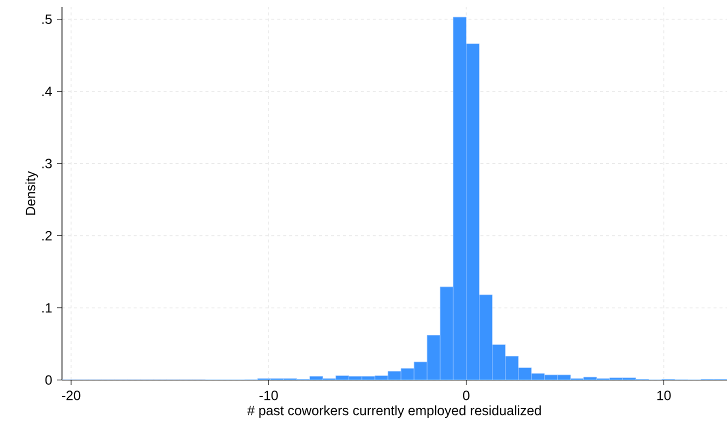  Describe the element at coordinates (71, 395) in the screenshot. I see `x-tick-label: -20` at that location.